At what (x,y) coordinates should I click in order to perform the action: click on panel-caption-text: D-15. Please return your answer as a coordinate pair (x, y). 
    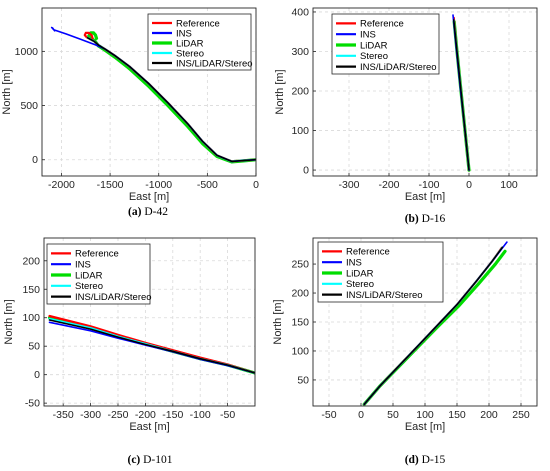
    Looking at the image, I should click on (432, 460).